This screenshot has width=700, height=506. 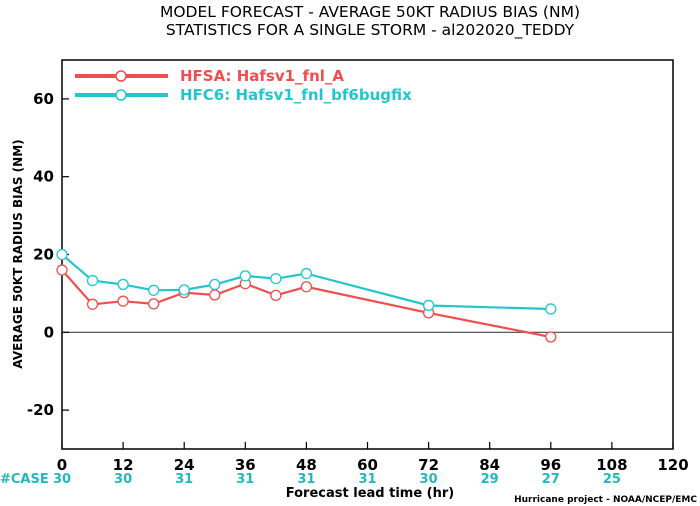 What do you see at coordinates (550, 465) in the screenshot?
I see `x-tick-label: 96` at bounding box center [550, 465].